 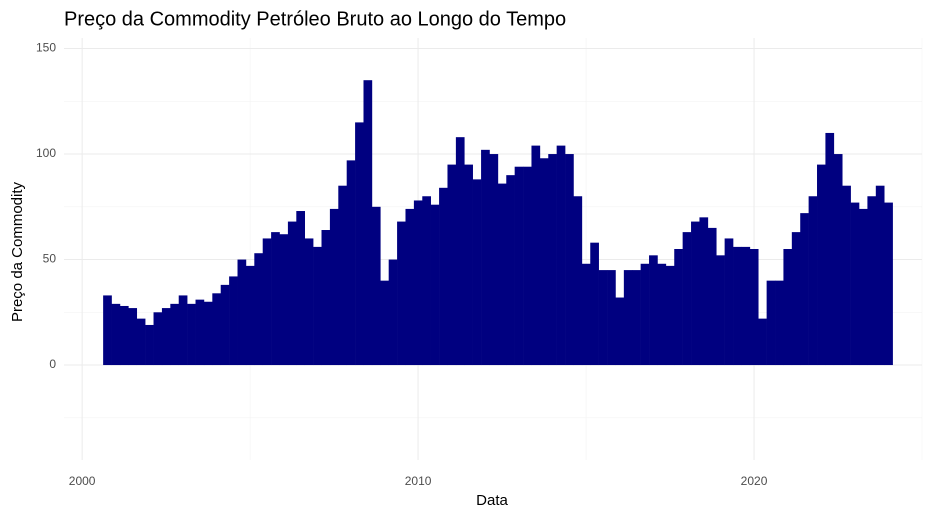 I want to click on y-tick-label: 50, so click(x=50, y=259).